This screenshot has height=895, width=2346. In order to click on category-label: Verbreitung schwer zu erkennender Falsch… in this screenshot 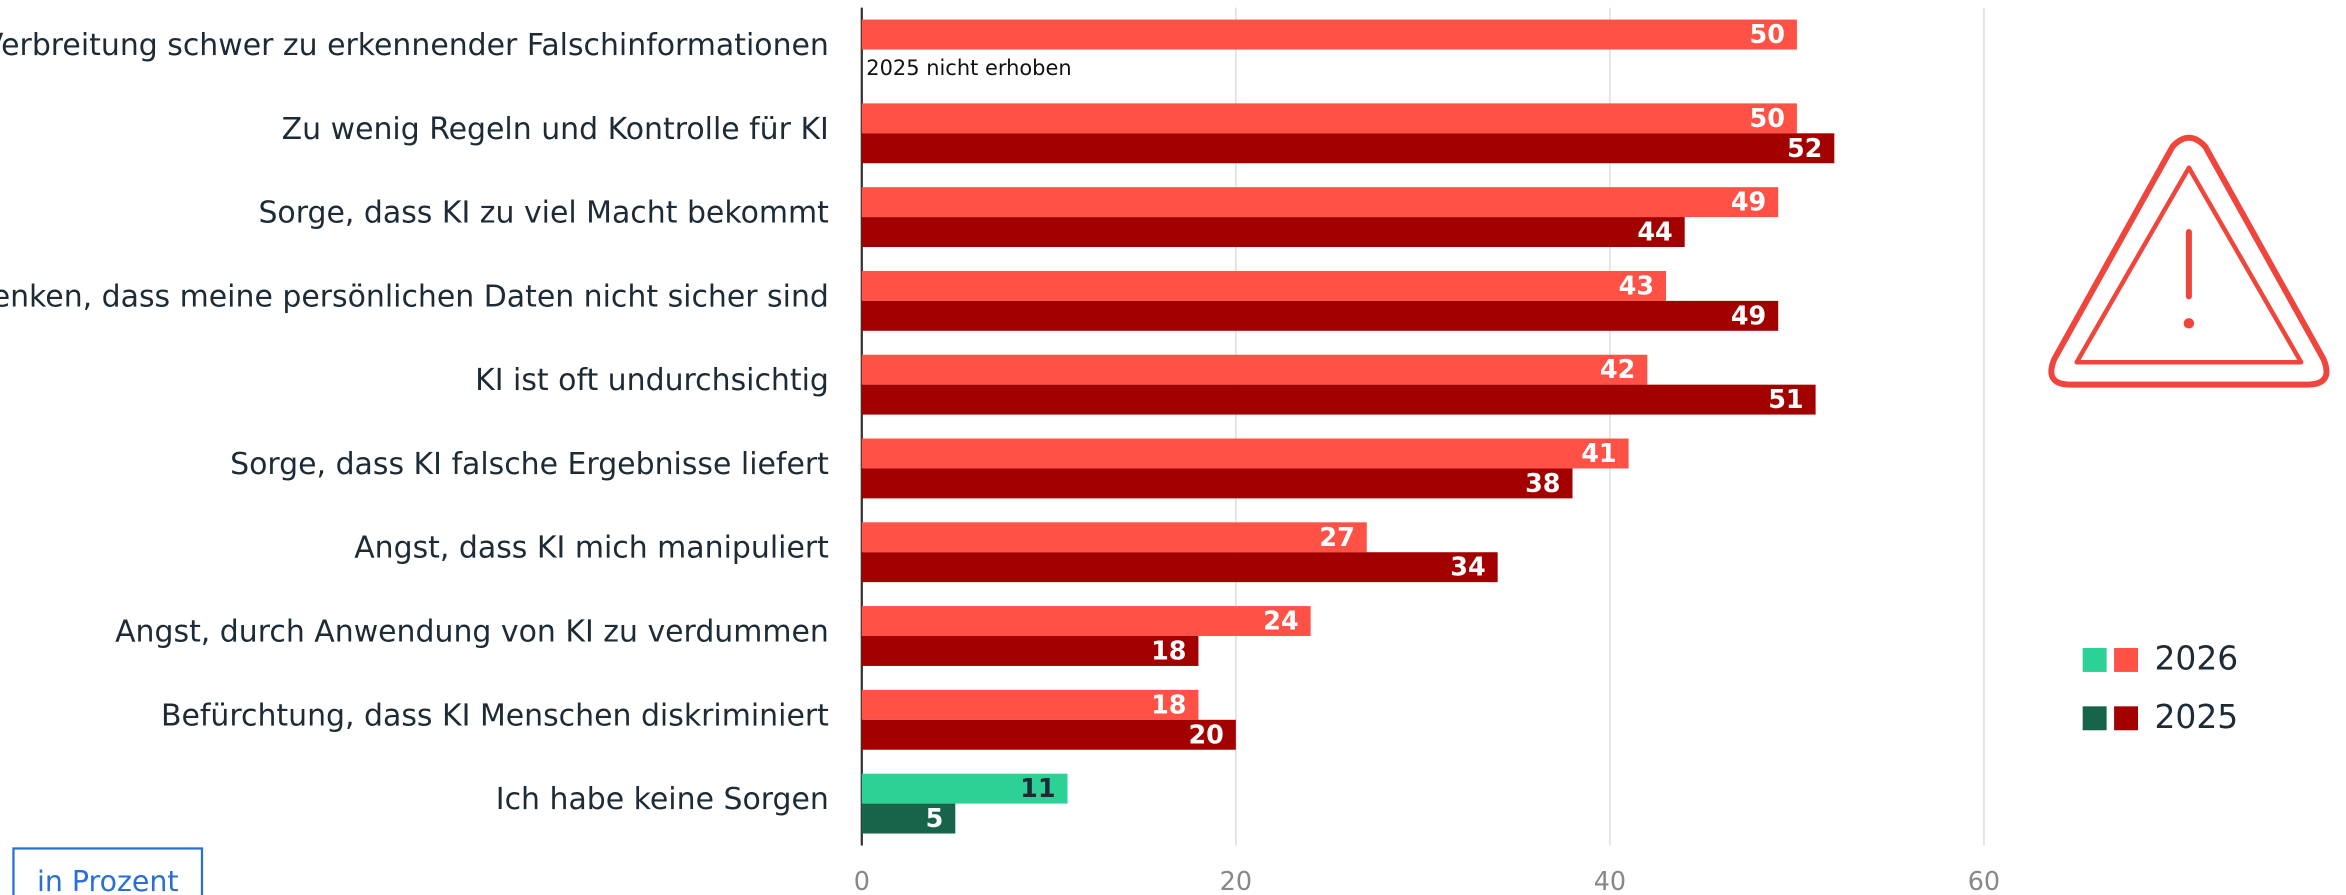, I will do `click(414, 45)`.